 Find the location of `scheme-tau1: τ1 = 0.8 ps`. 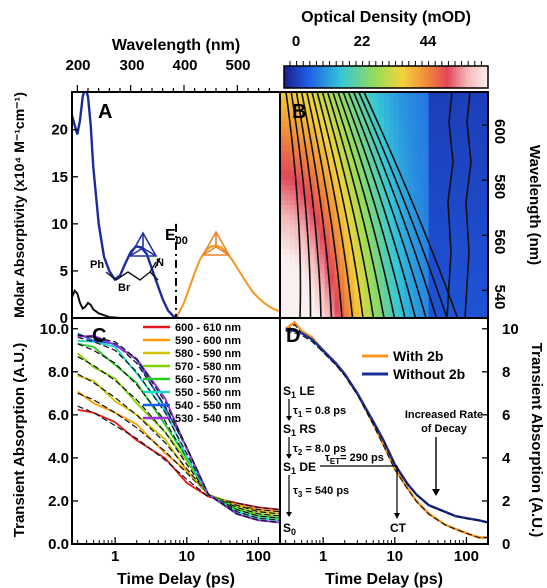

scheme-tau1: τ1 = 0.8 ps is located at coordinates (319, 412).